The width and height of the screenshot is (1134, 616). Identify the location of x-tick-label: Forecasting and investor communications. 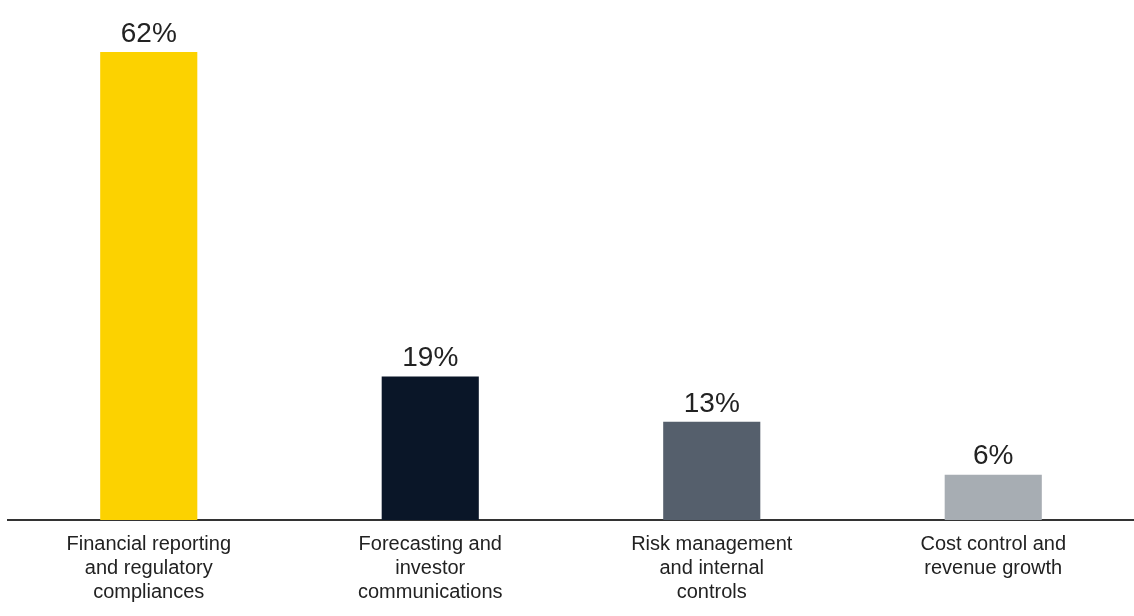
(430, 566).